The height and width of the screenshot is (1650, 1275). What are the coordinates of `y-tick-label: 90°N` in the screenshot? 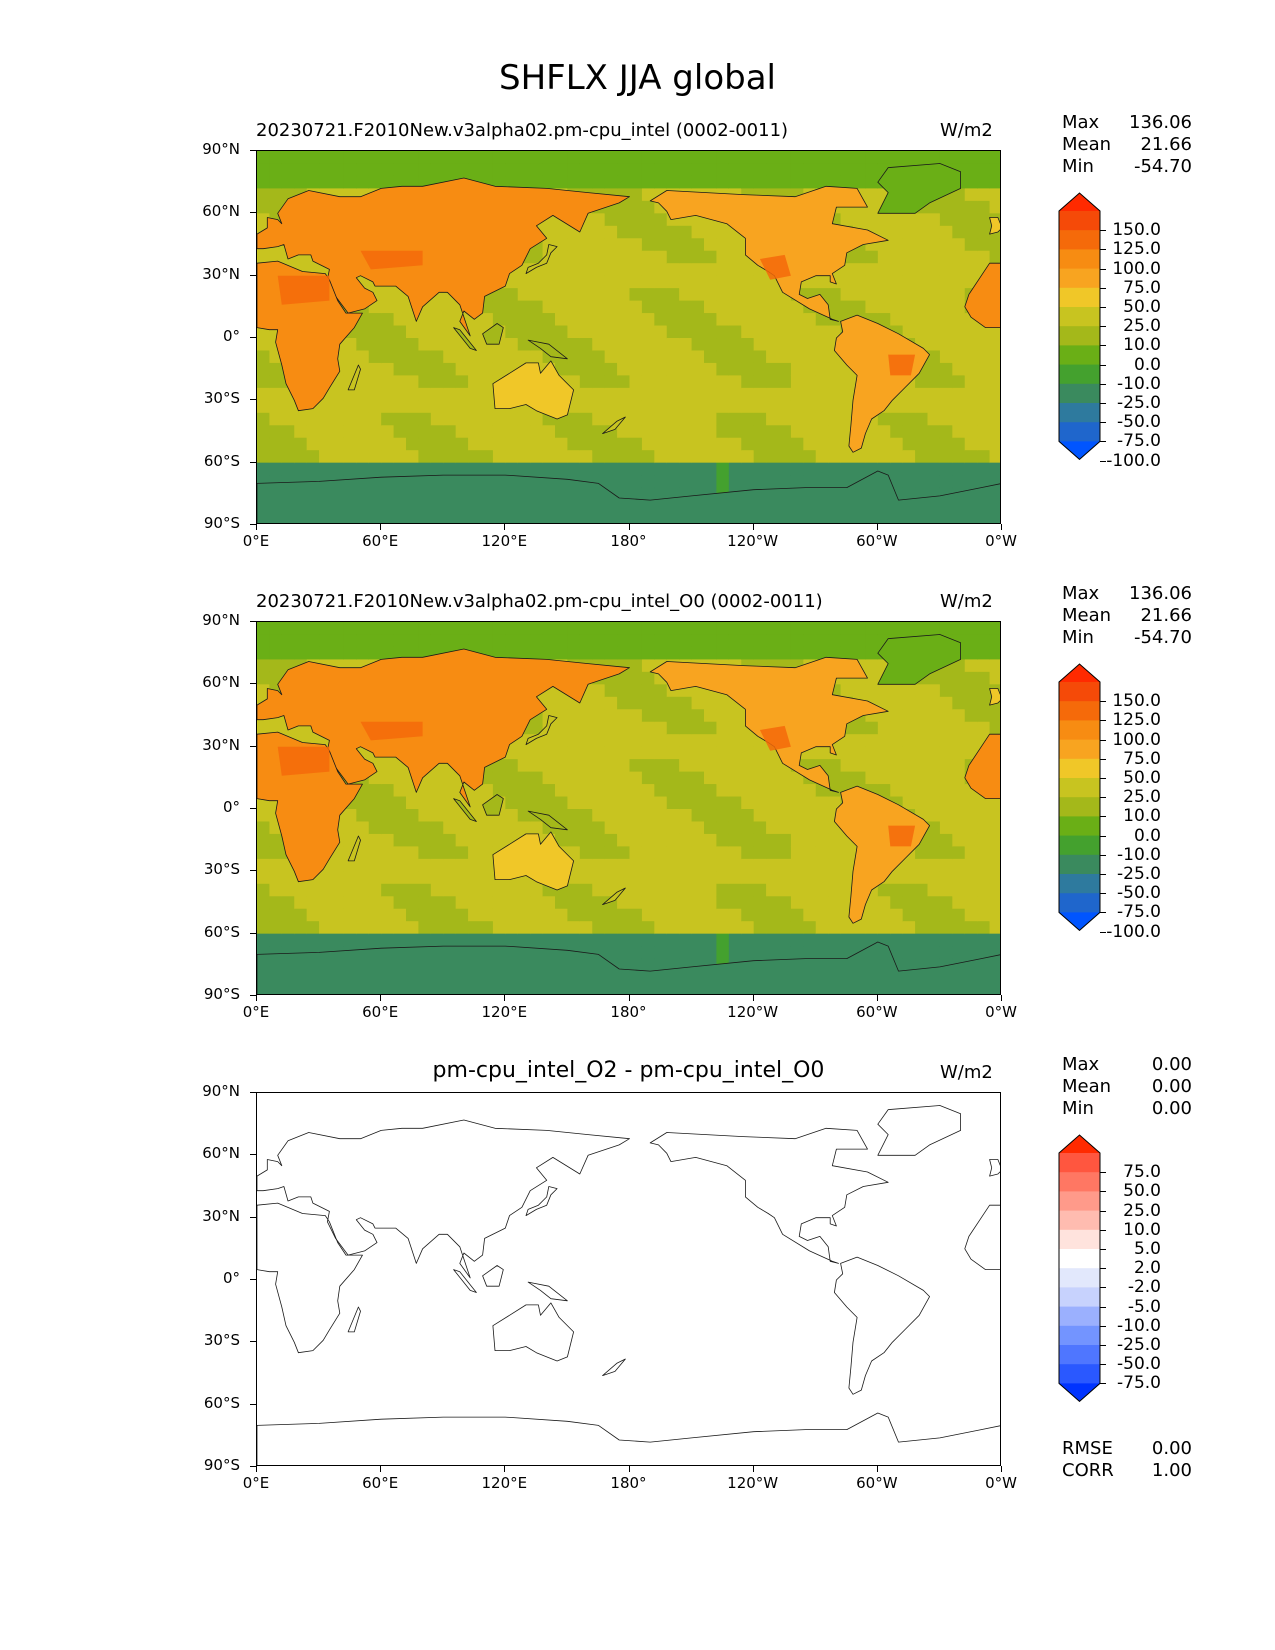 It's located at (221, 620).